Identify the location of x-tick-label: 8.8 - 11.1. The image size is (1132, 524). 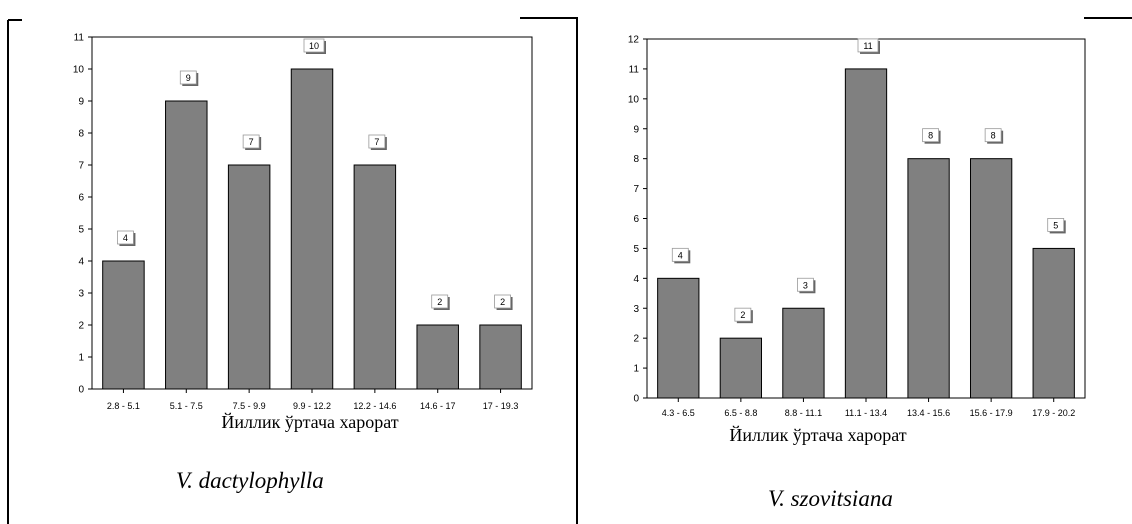
(803, 413).